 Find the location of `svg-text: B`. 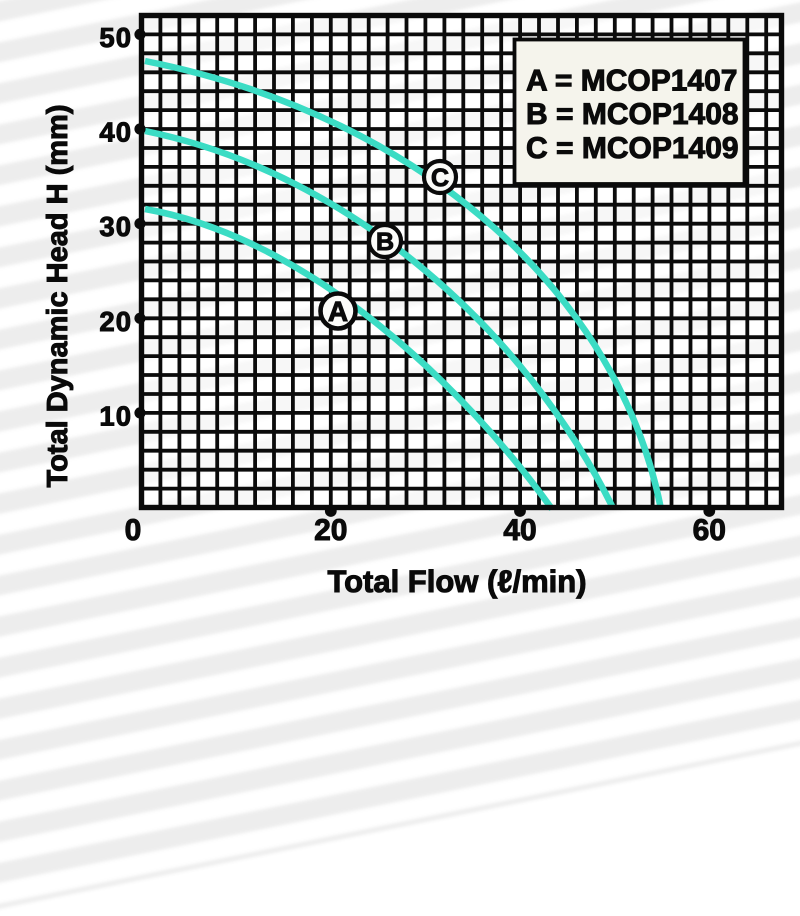

svg-text: B is located at coordinates (385, 242).